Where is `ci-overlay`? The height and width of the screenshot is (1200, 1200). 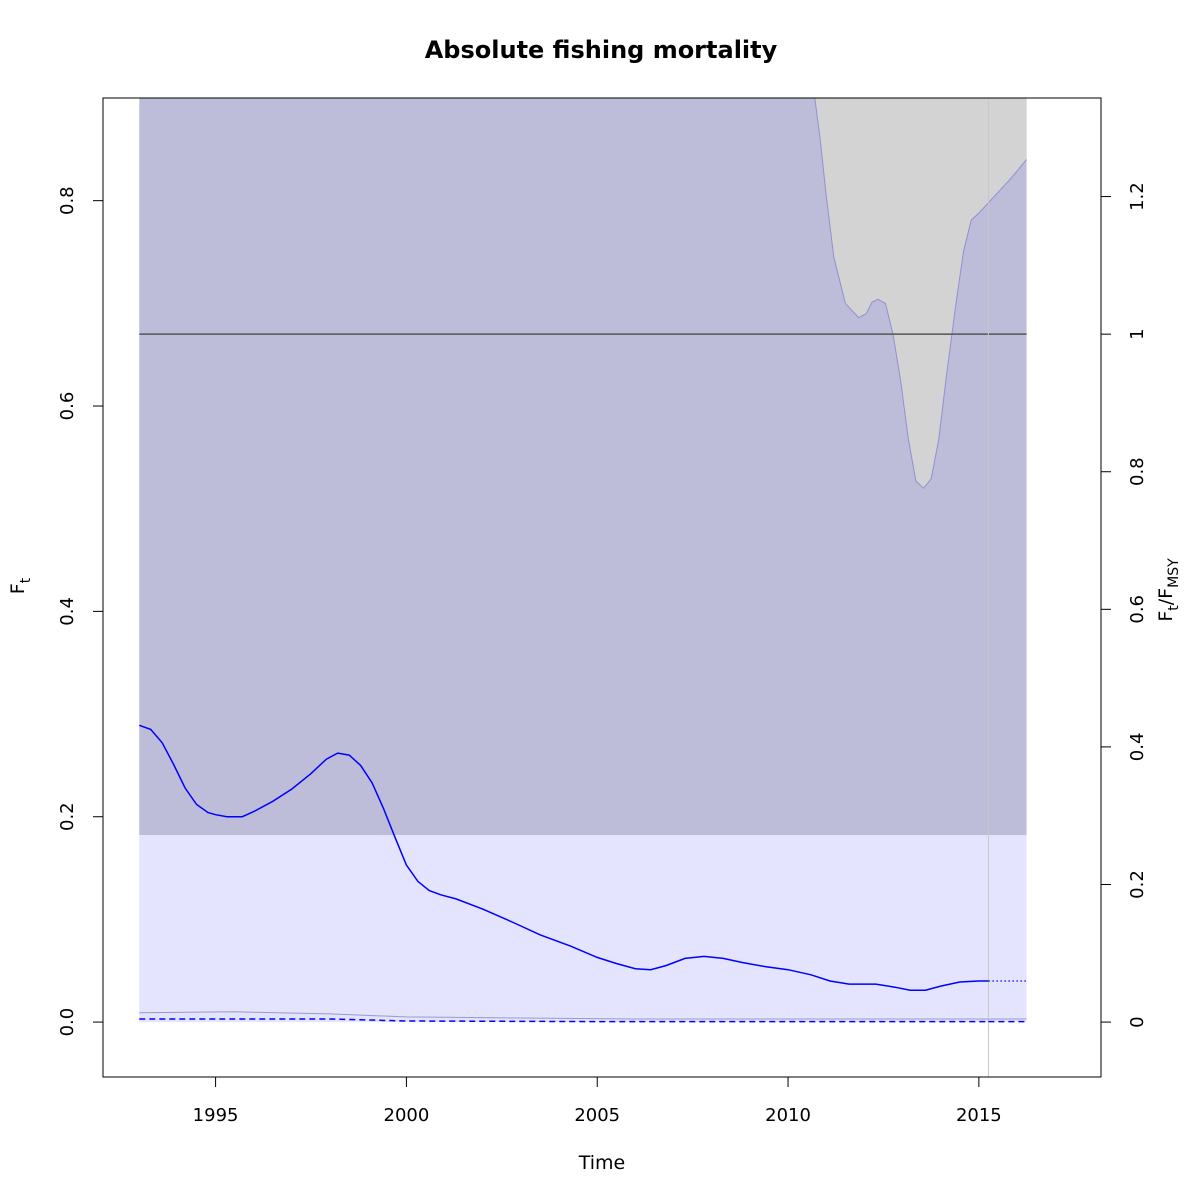 ci-overlay is located at coordinates (920, 293).